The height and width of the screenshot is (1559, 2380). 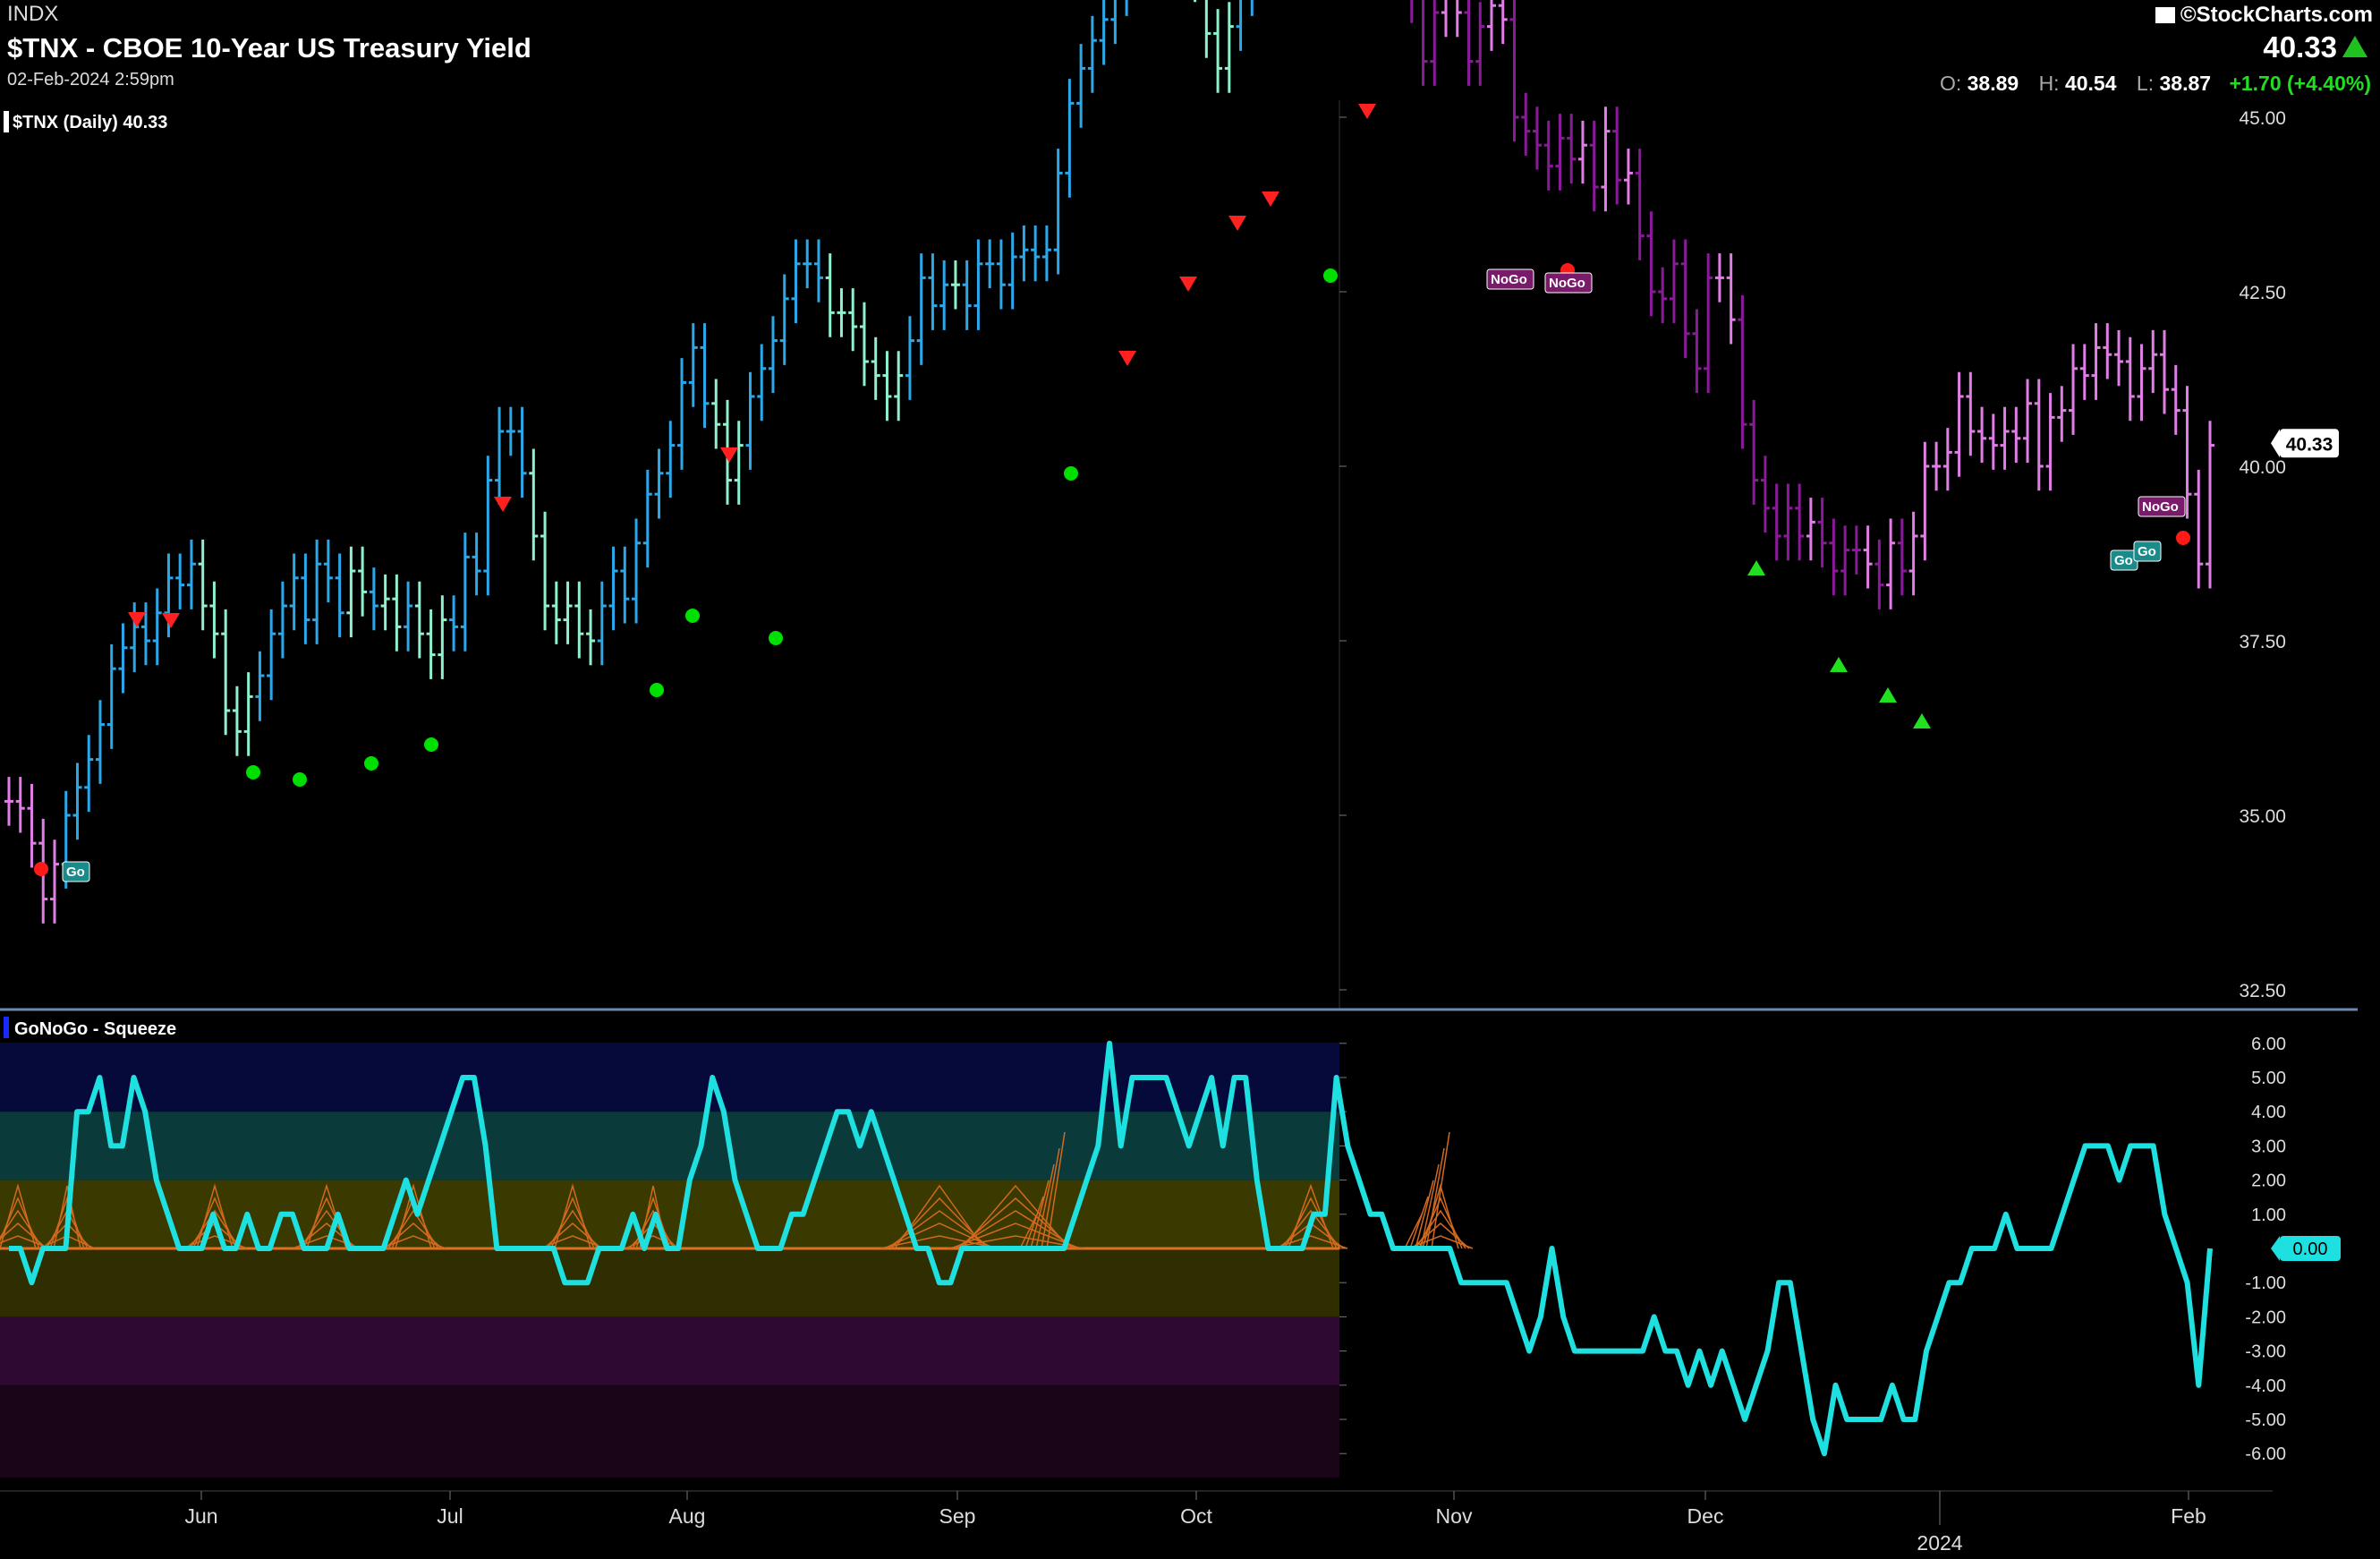 I want to click on low-label: L:, so click(x=2145, y=83).